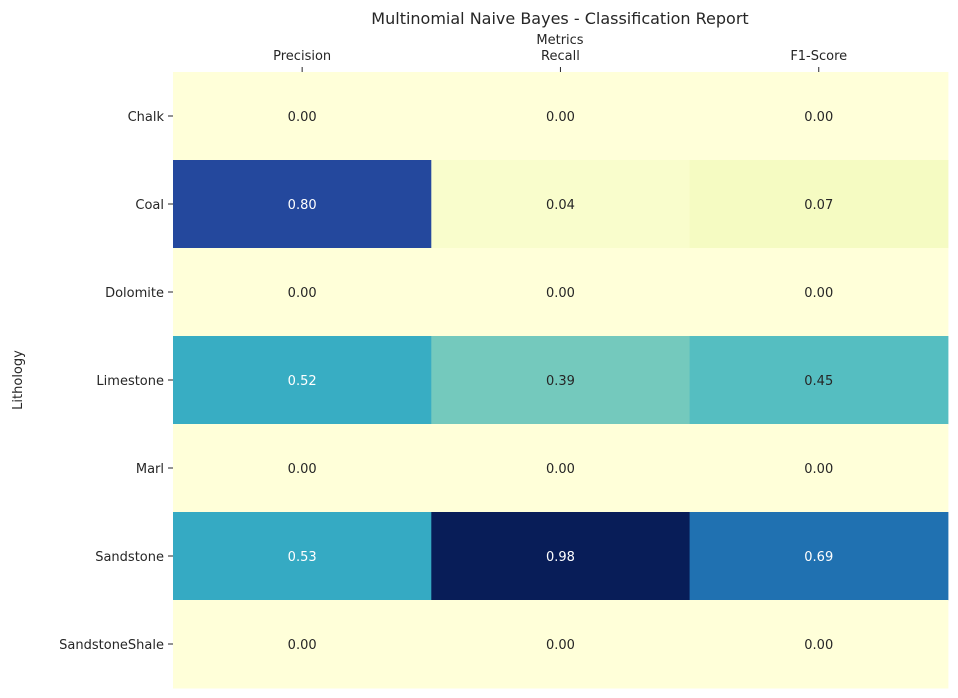 This screenshot has height=698, width=958. I want to click on row-tick-label: Sandstone, so click(129, 557).